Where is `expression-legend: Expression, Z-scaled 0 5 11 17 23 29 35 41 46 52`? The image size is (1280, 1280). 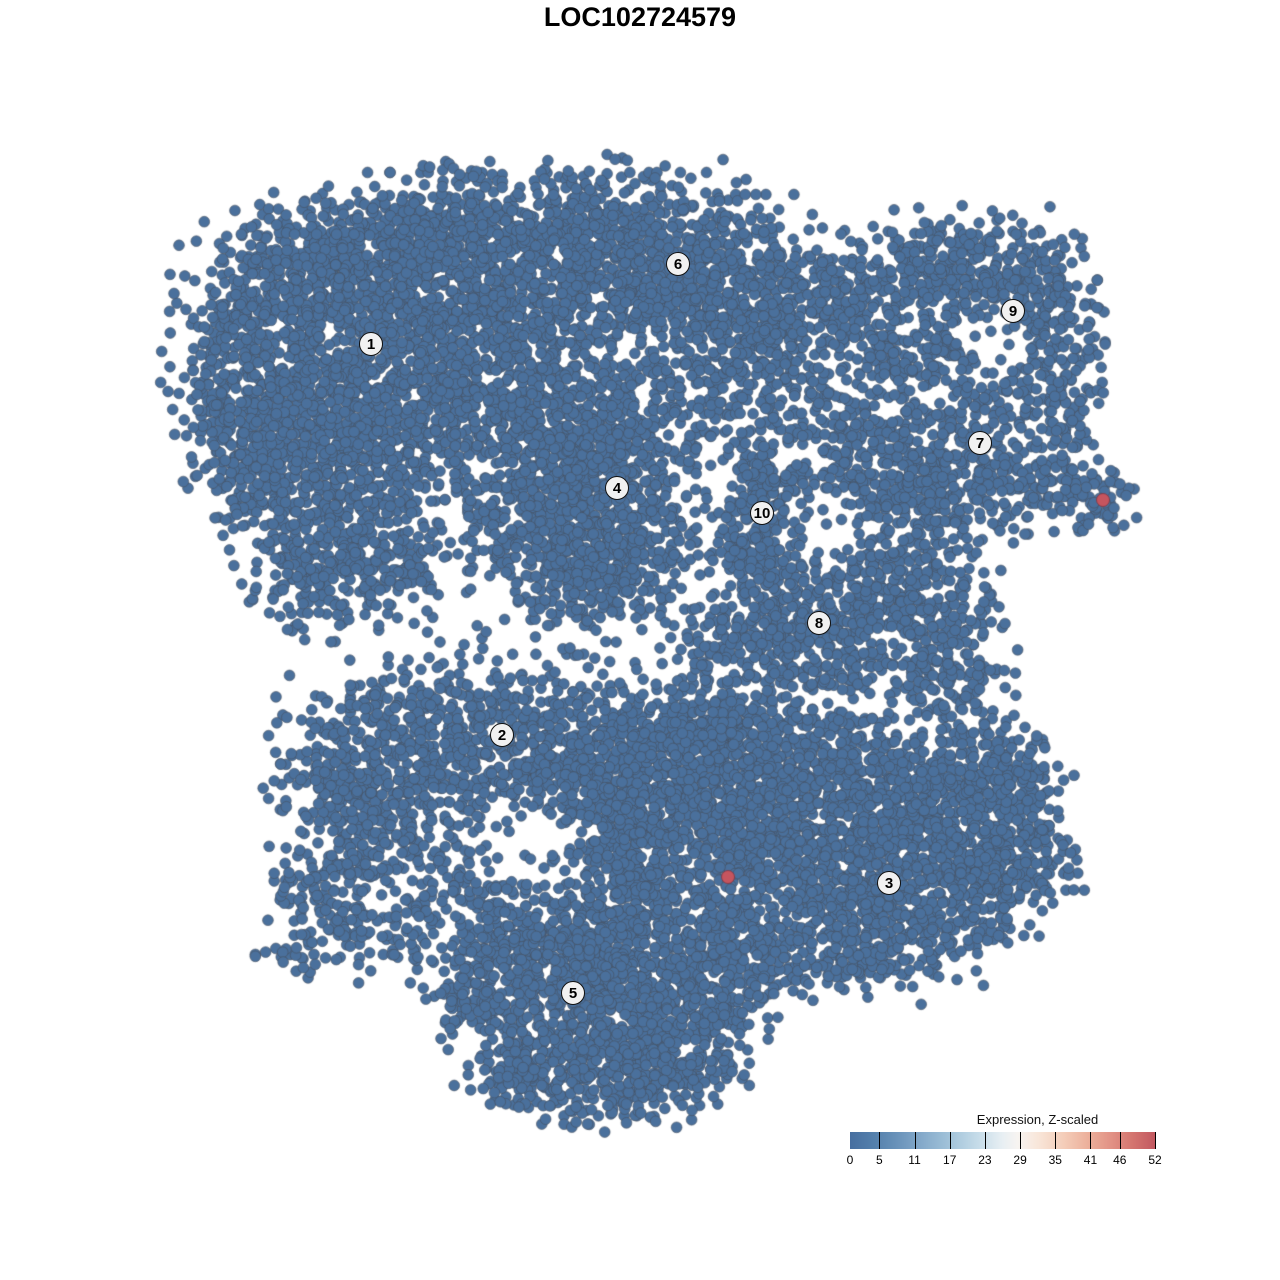 expression-legend: Expression, Z-scaled 0 5 11 17 23 29 35 41 46 52 is located at coordinates (1004, 1144).